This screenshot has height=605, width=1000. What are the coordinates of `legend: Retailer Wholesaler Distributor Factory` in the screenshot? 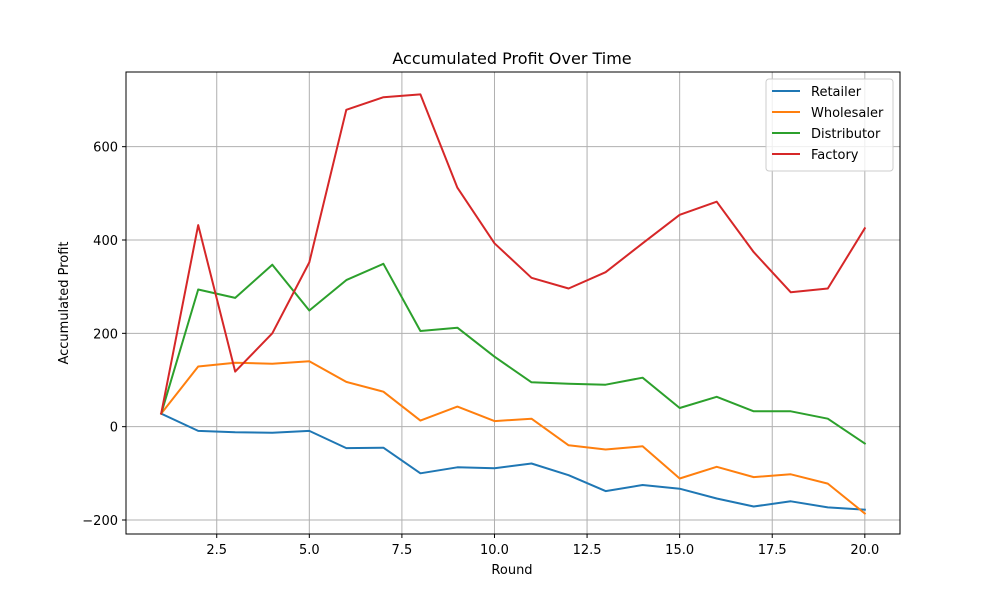 It's located at (829, 125).